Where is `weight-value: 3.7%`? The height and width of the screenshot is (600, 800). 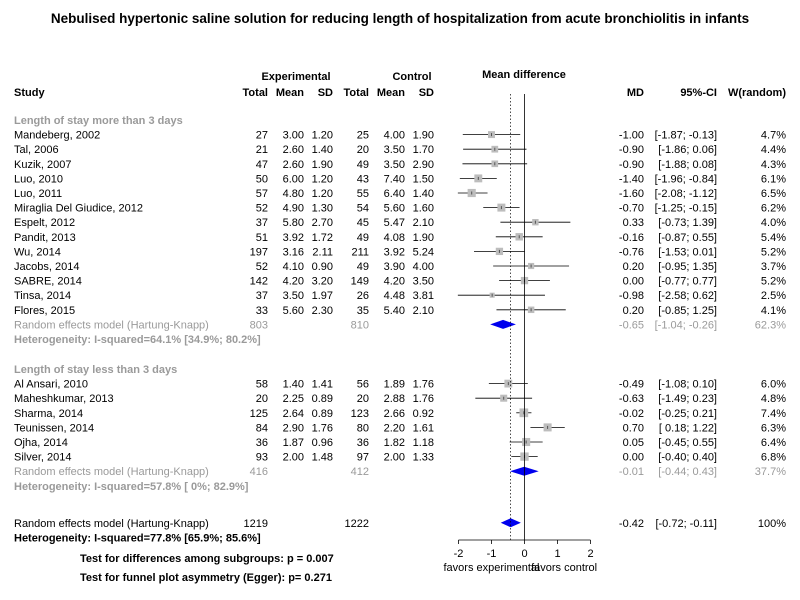
weight-value: 3.7% is located at coordinates (773, 267).